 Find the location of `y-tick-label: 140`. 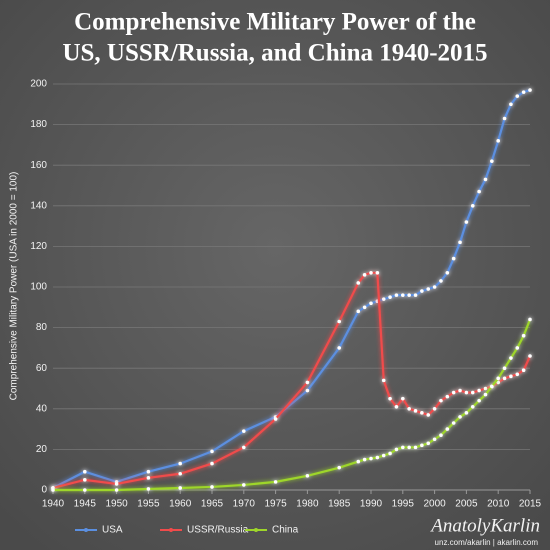

y-tick-label: 140 is located at coordinates (38, 205).